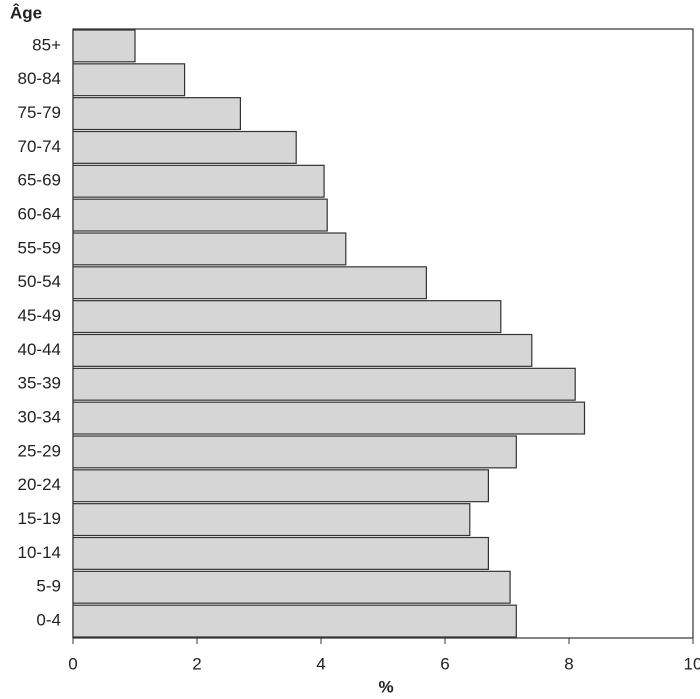 The width and height of the screenshot is (700, 699). What do you see at coordinates (39, 112) in the screenshot?
I see `y-tick-label: 75-79` at bounding box center [39, 112].